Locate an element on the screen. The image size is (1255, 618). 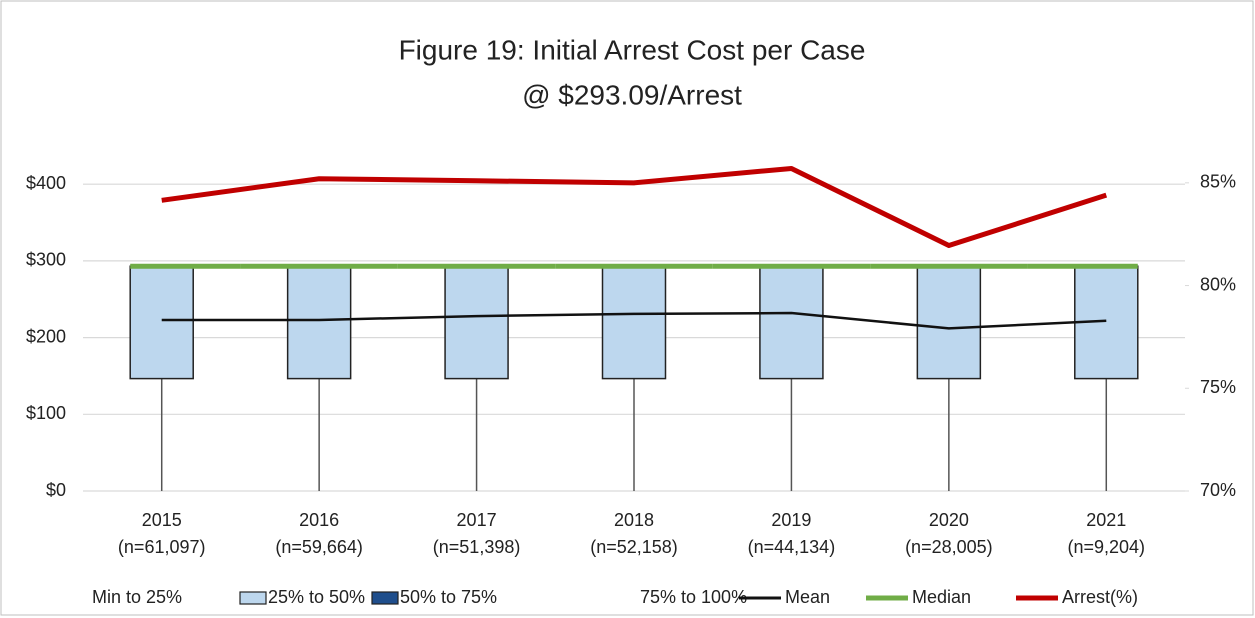
mean-line is located at coordinates (634, 320).